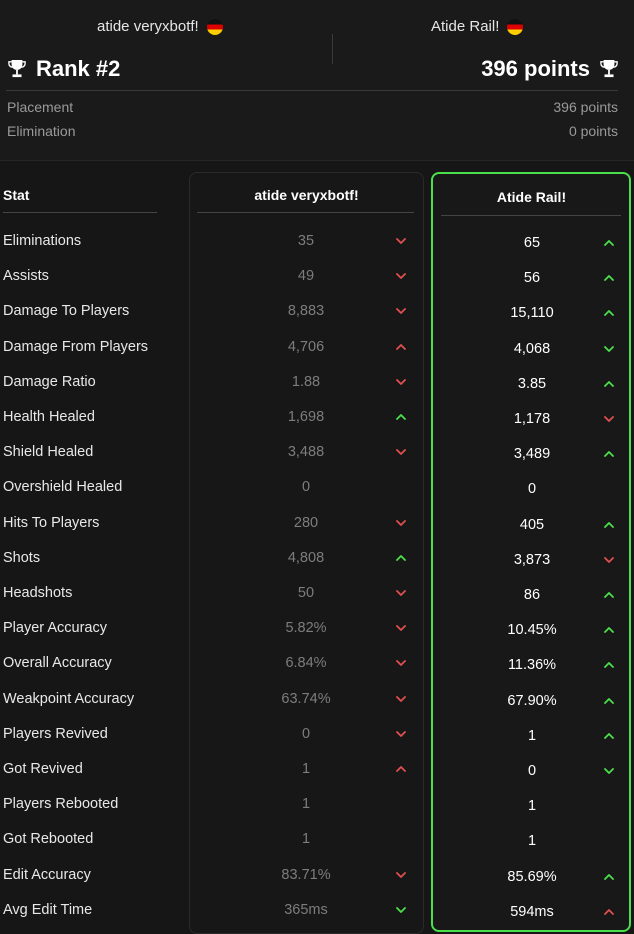 This screenshot has width=634, height=934. I want to click on player-right-value: 405, so click(532, 524).